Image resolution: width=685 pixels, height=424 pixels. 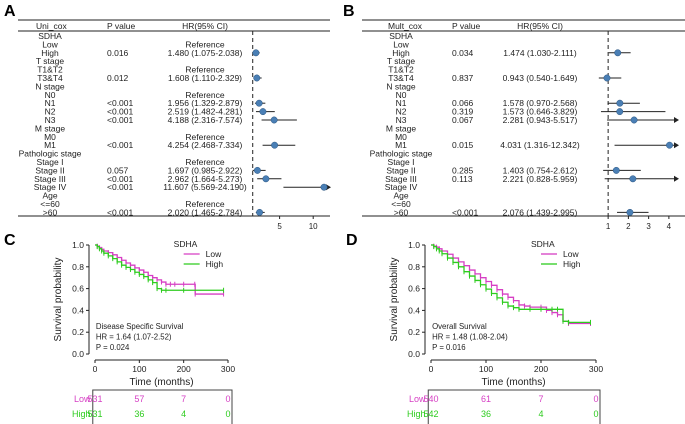 I want to click on km-y-tick-label: 0.2, so click(x=78, y=332).